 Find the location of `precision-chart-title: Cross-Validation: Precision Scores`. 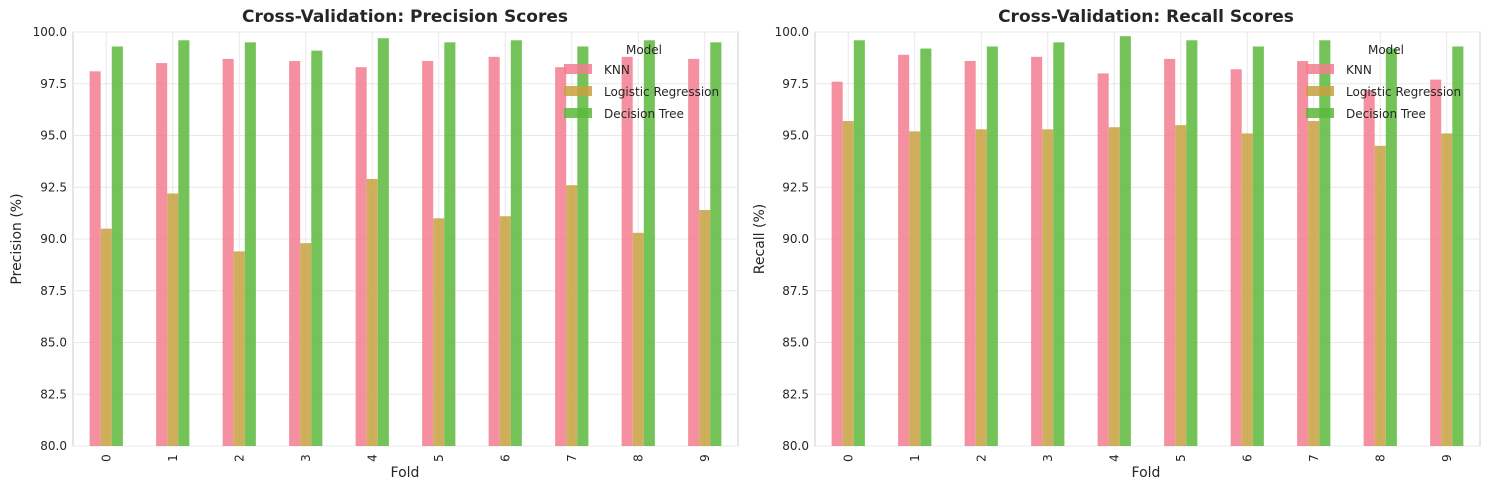

precision-chart-title: Cross-Validation: Precision Scores is located at coordinates (405, 17).